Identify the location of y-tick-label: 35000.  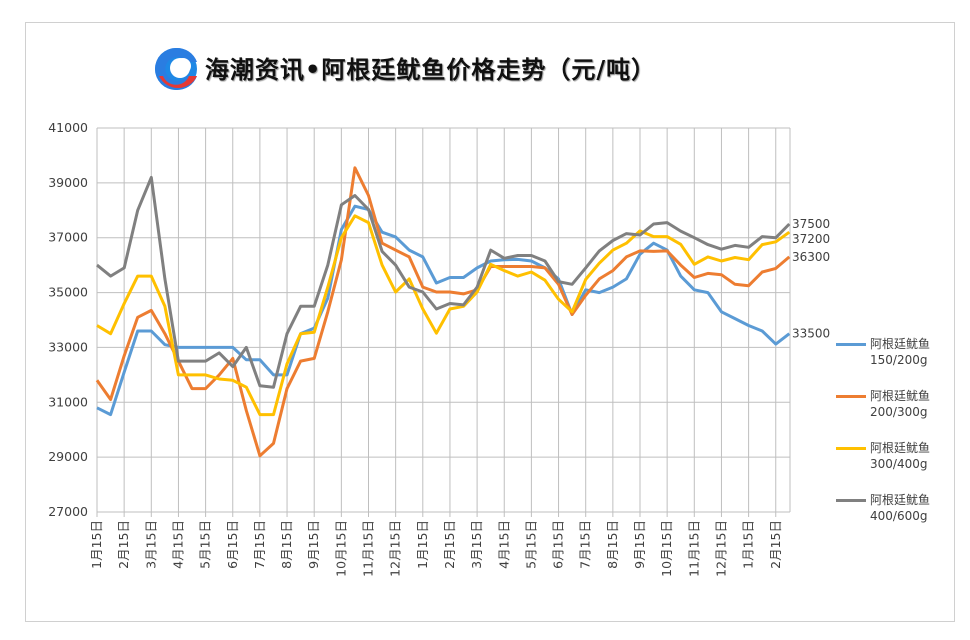
(68, 292).